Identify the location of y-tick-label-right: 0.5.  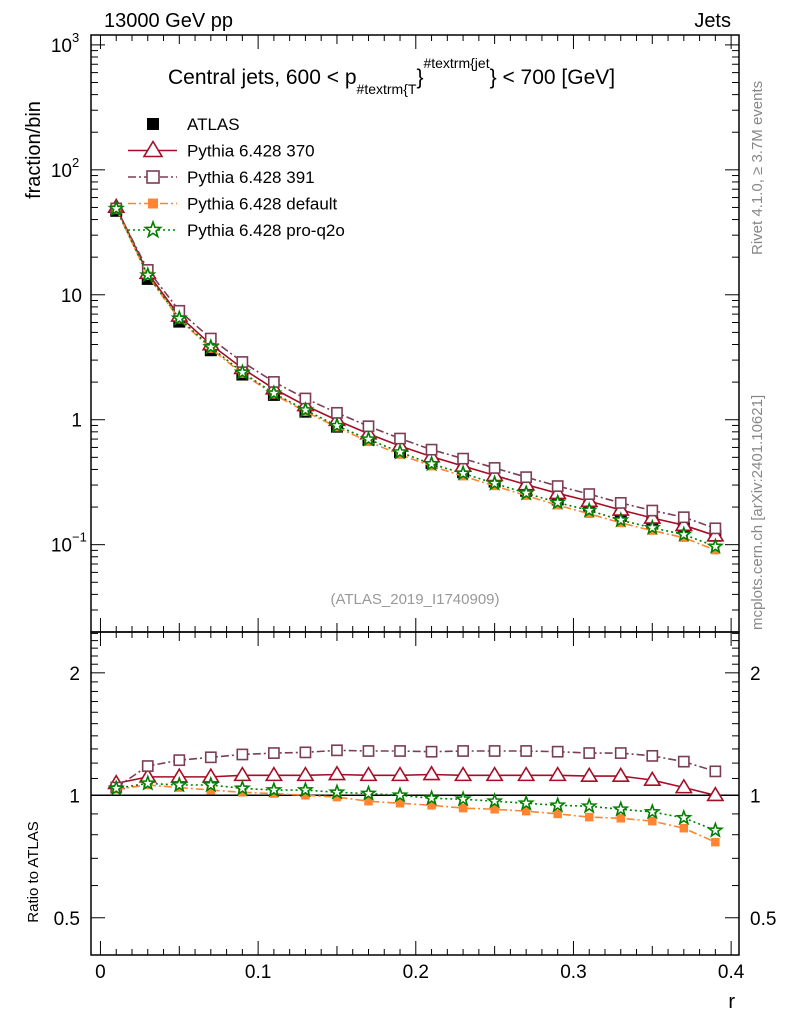
(763, 919).